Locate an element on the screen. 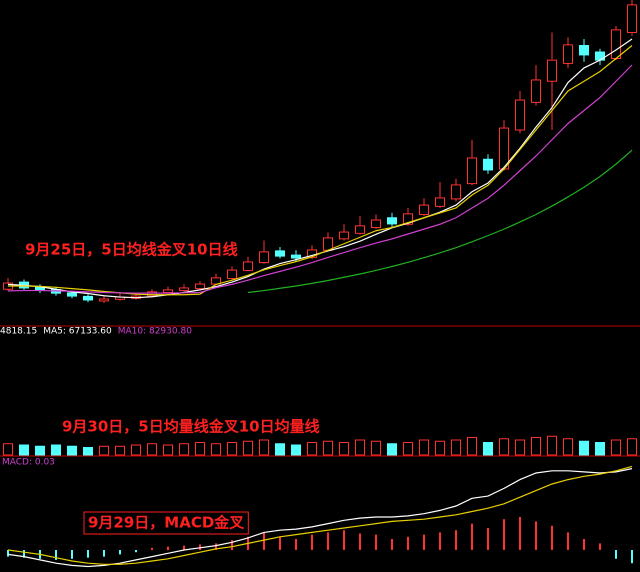  annotation: 9月30日，5日均量线金叉10日均量线 is located at coordinates (191, 427).